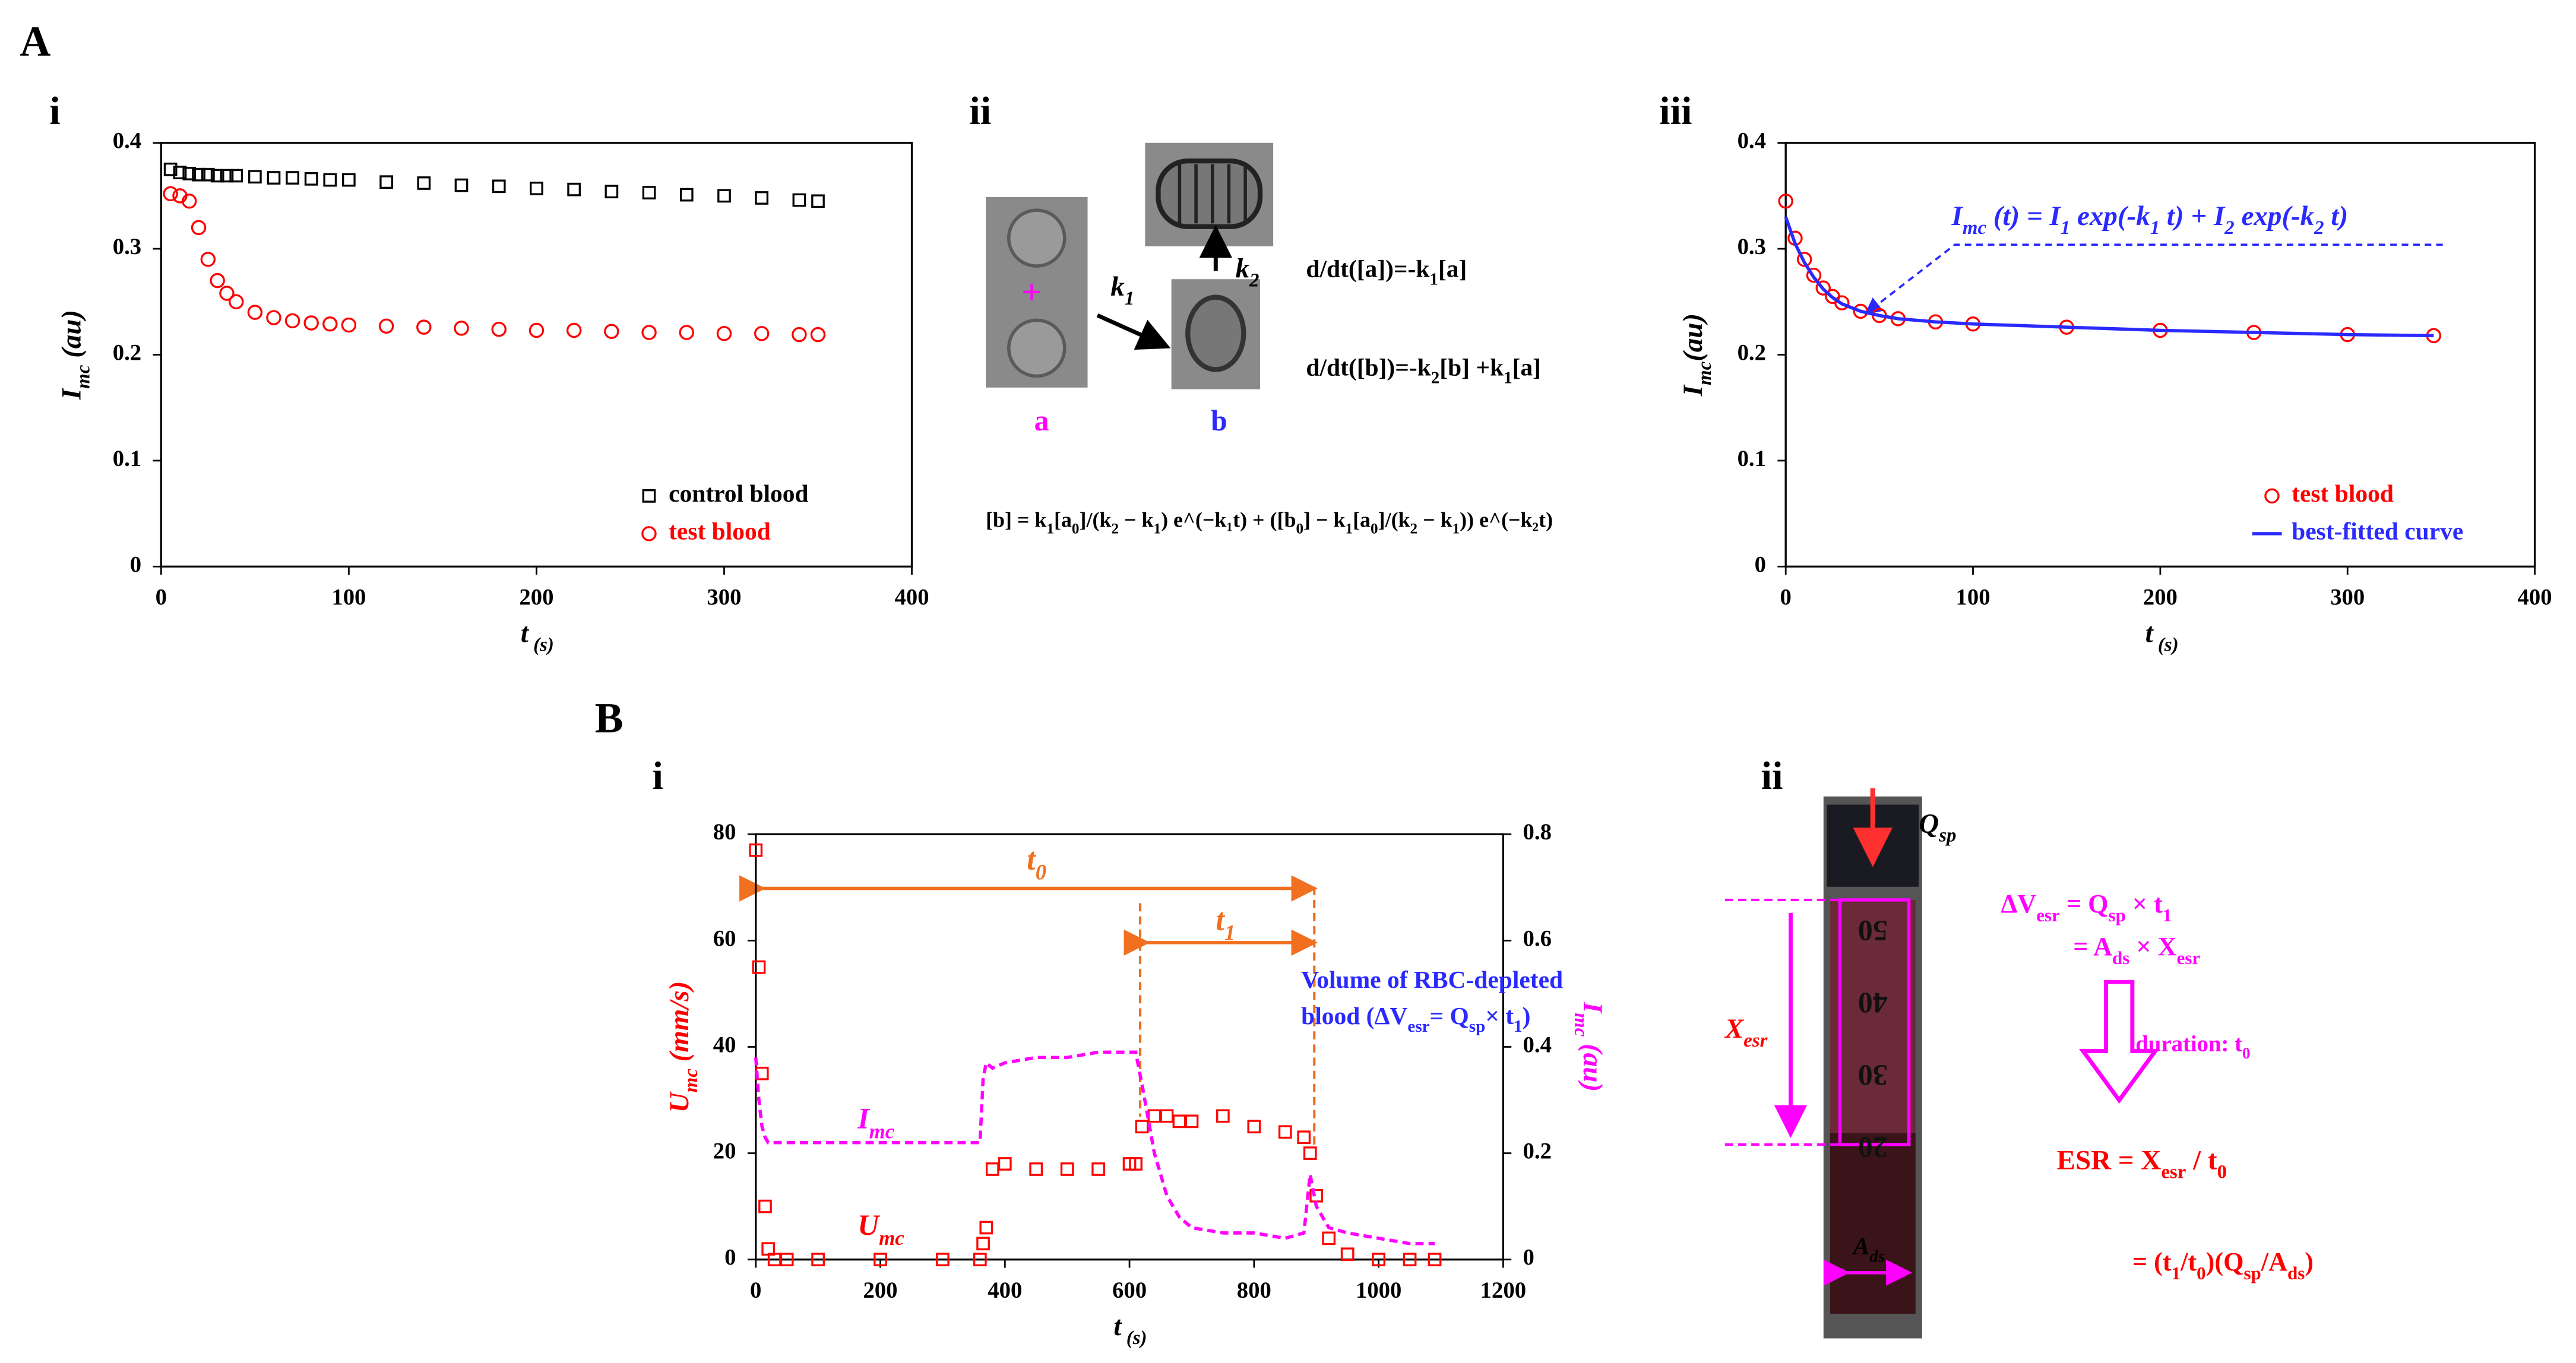 This screenshot has height=1363, width=2576. I want to click on panel-label: i, so click(54, 111).